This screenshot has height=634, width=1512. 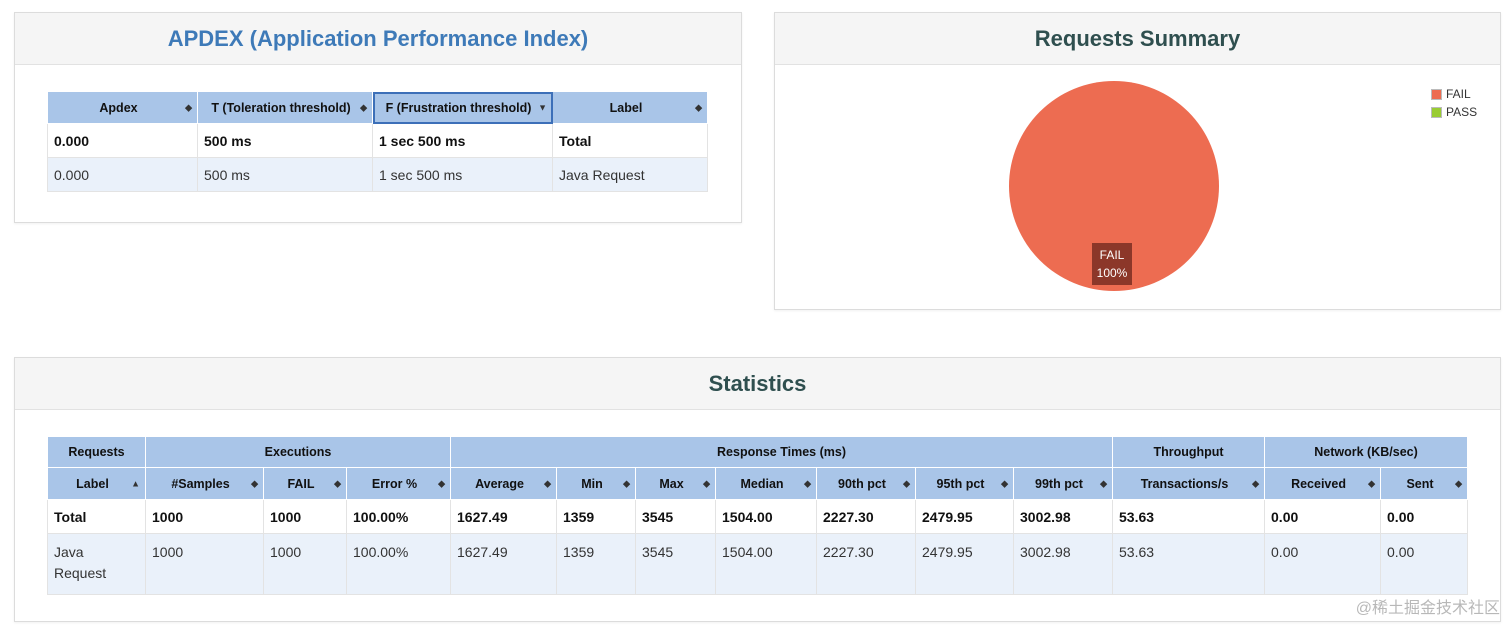 What do you see at coordinates (1112, 255) in the screenshot?
I see `slice-label-name: FAIL` at bounding box center [1112, 255].